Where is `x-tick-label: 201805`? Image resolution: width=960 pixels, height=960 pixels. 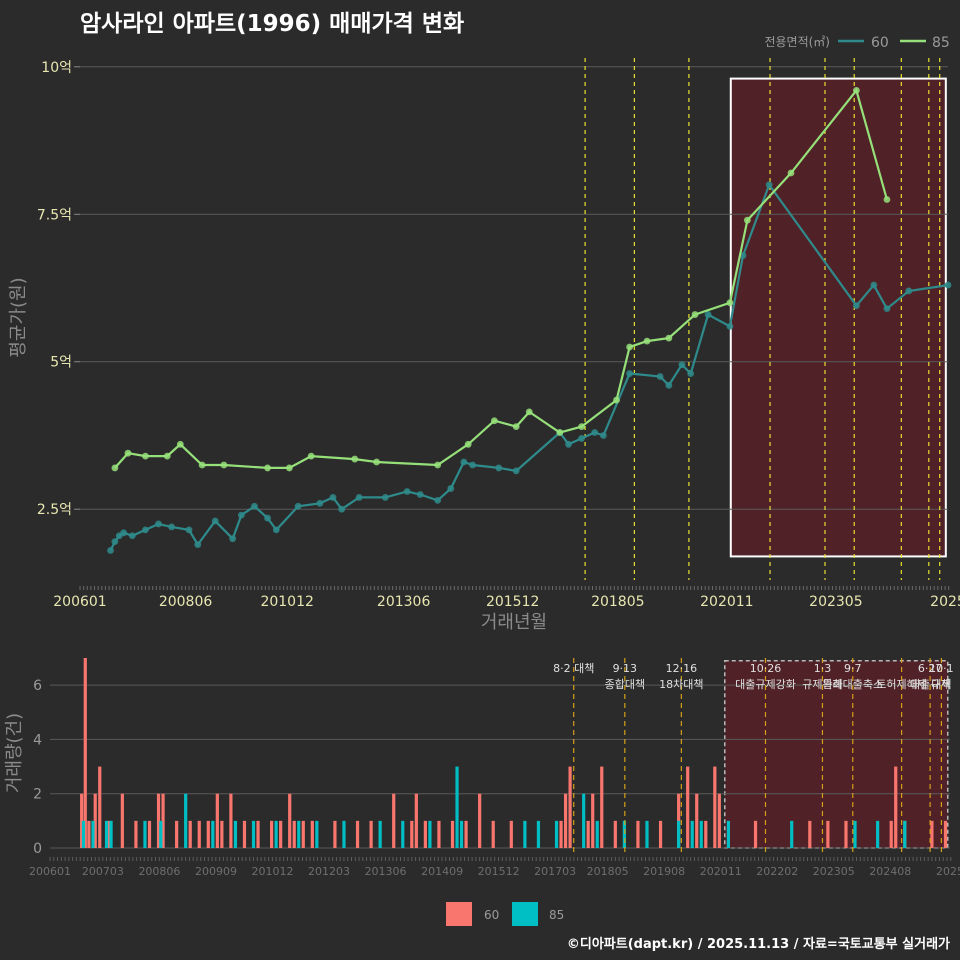
x-tick-label: 201805 is located at coordinates (608, 871).